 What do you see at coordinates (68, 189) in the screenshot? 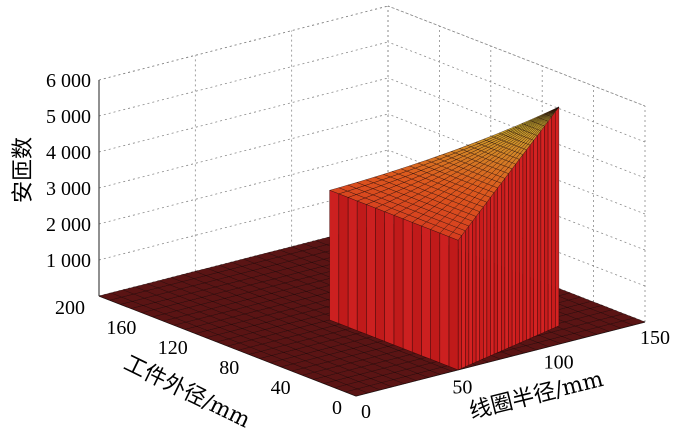
I see `z-tick-label: 3 000` at bounding box center [68, 189].